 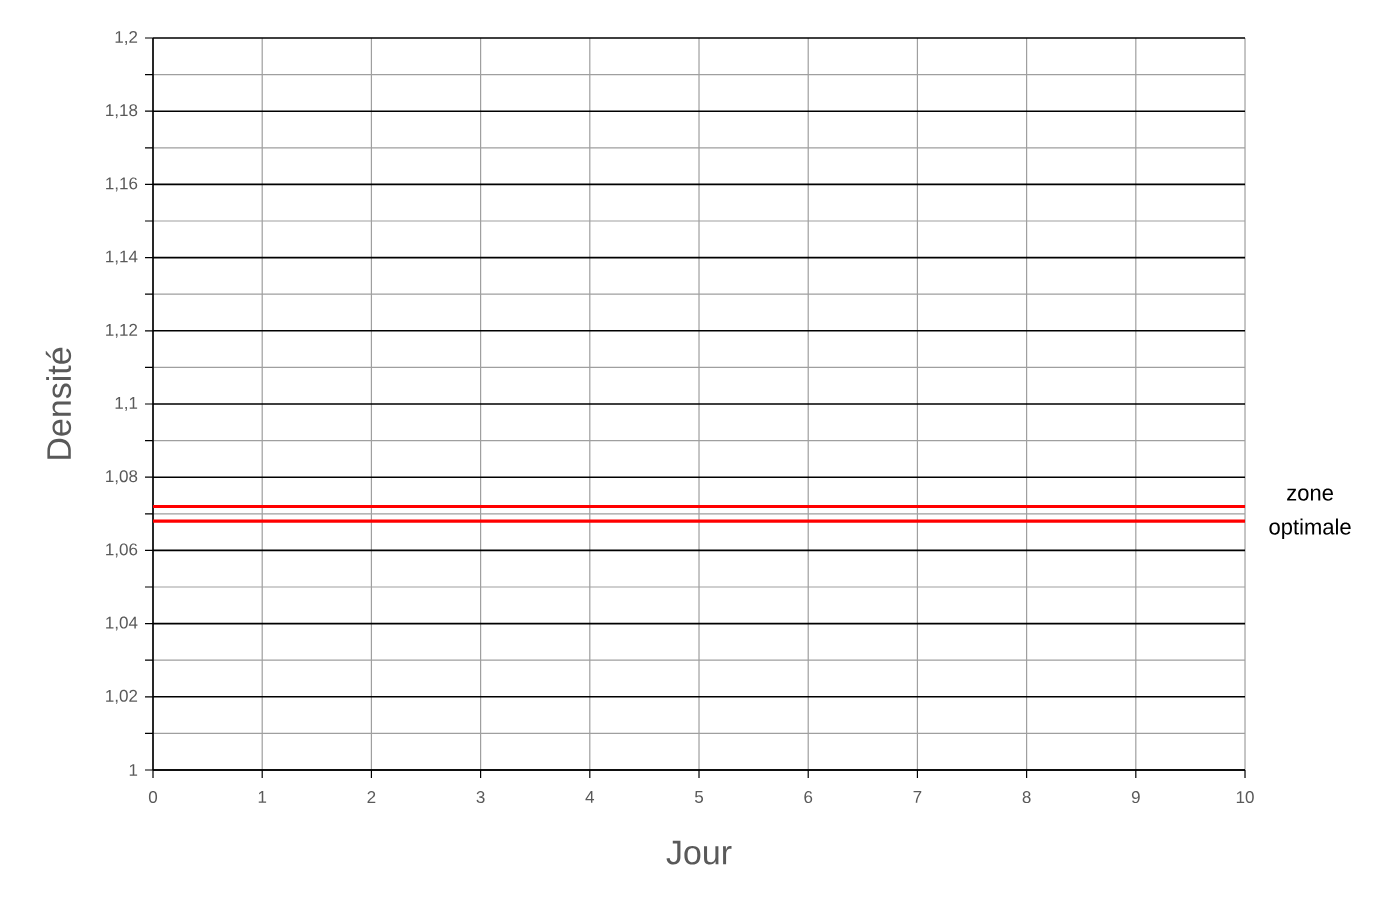 I want to click on x-tick-label: 9, so click(x=1135, y=797).